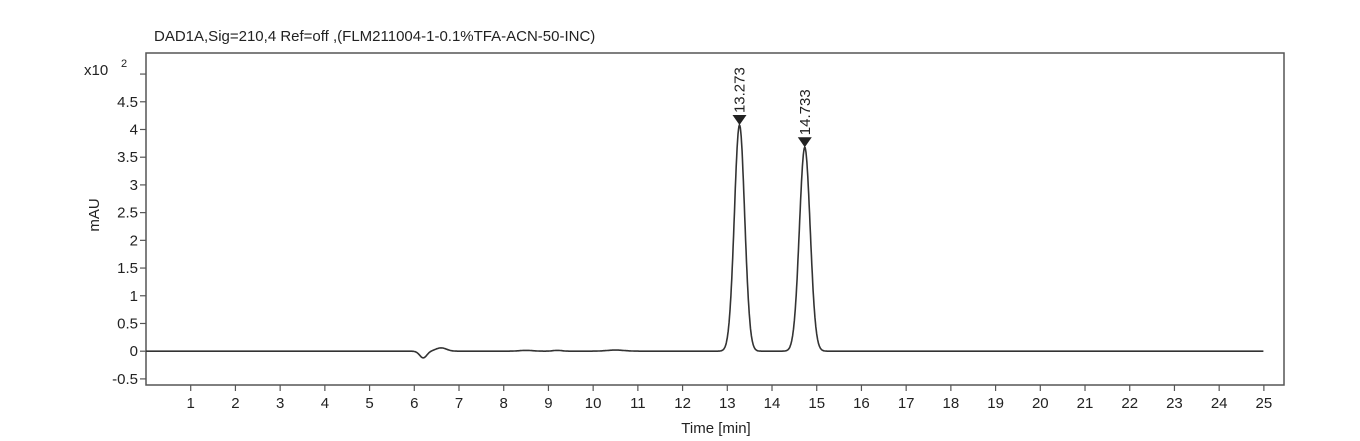  What do you see at coordinates (134, 129) in the screenshot?
I see `y-tick-label: 4` at bounding box center [134, 129].